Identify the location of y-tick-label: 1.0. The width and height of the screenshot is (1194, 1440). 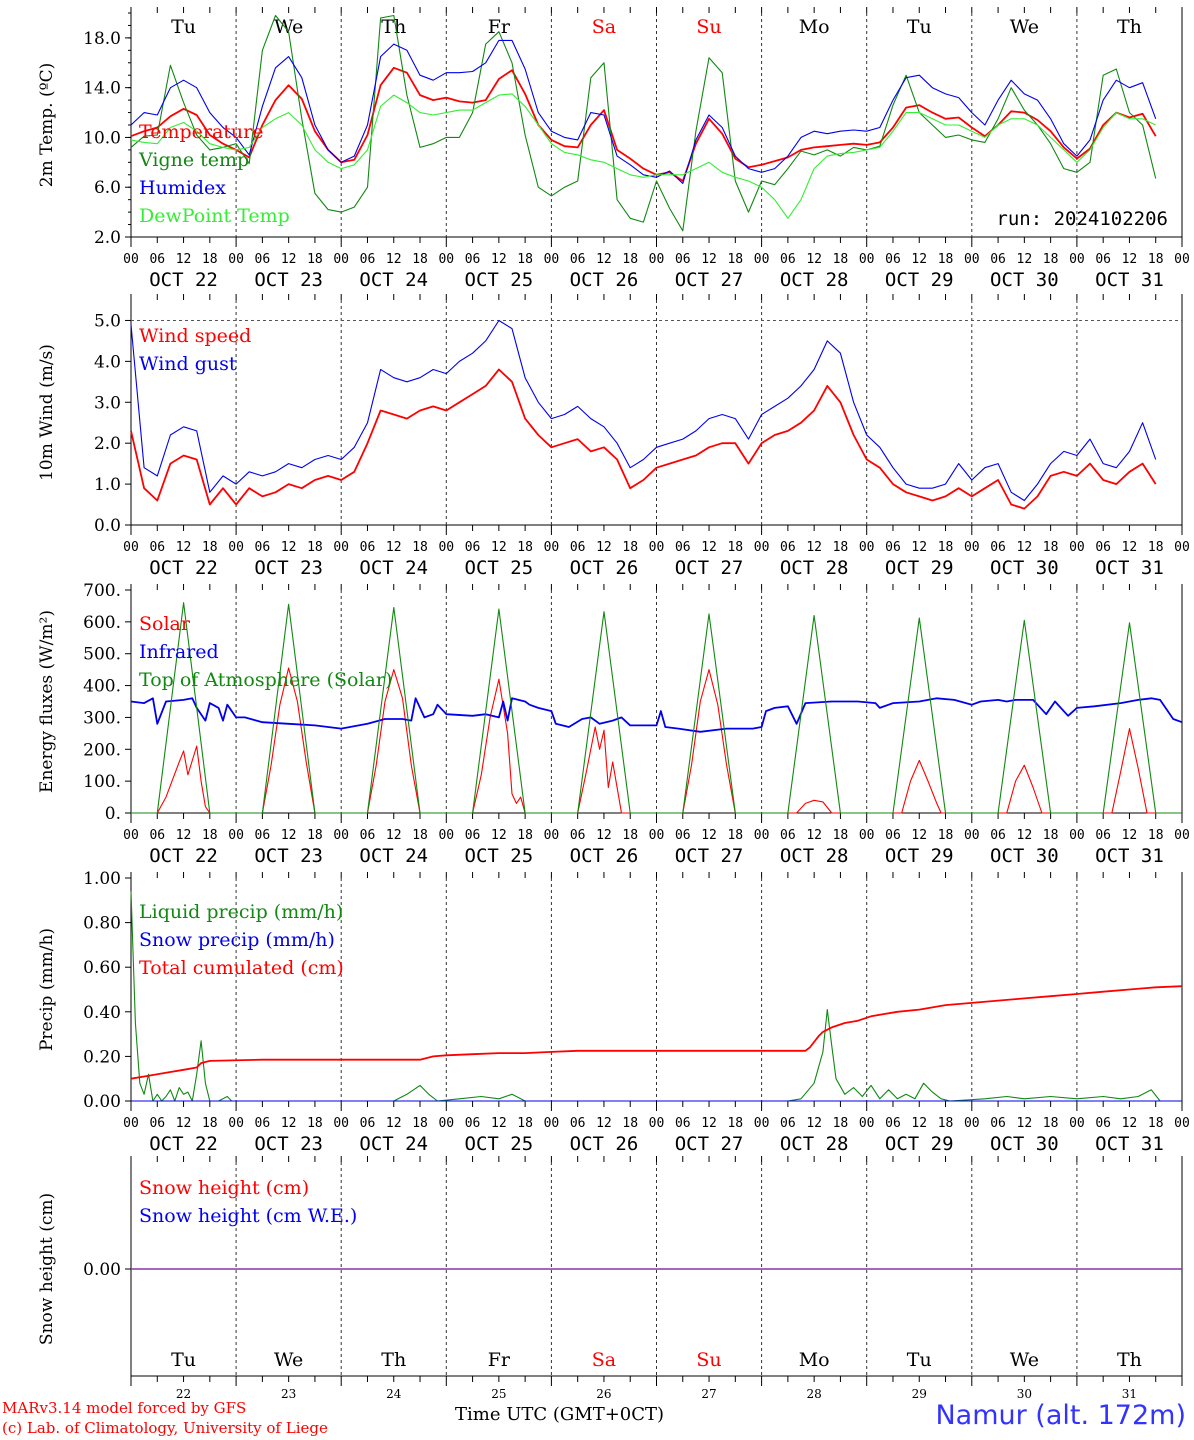
(107, 485).